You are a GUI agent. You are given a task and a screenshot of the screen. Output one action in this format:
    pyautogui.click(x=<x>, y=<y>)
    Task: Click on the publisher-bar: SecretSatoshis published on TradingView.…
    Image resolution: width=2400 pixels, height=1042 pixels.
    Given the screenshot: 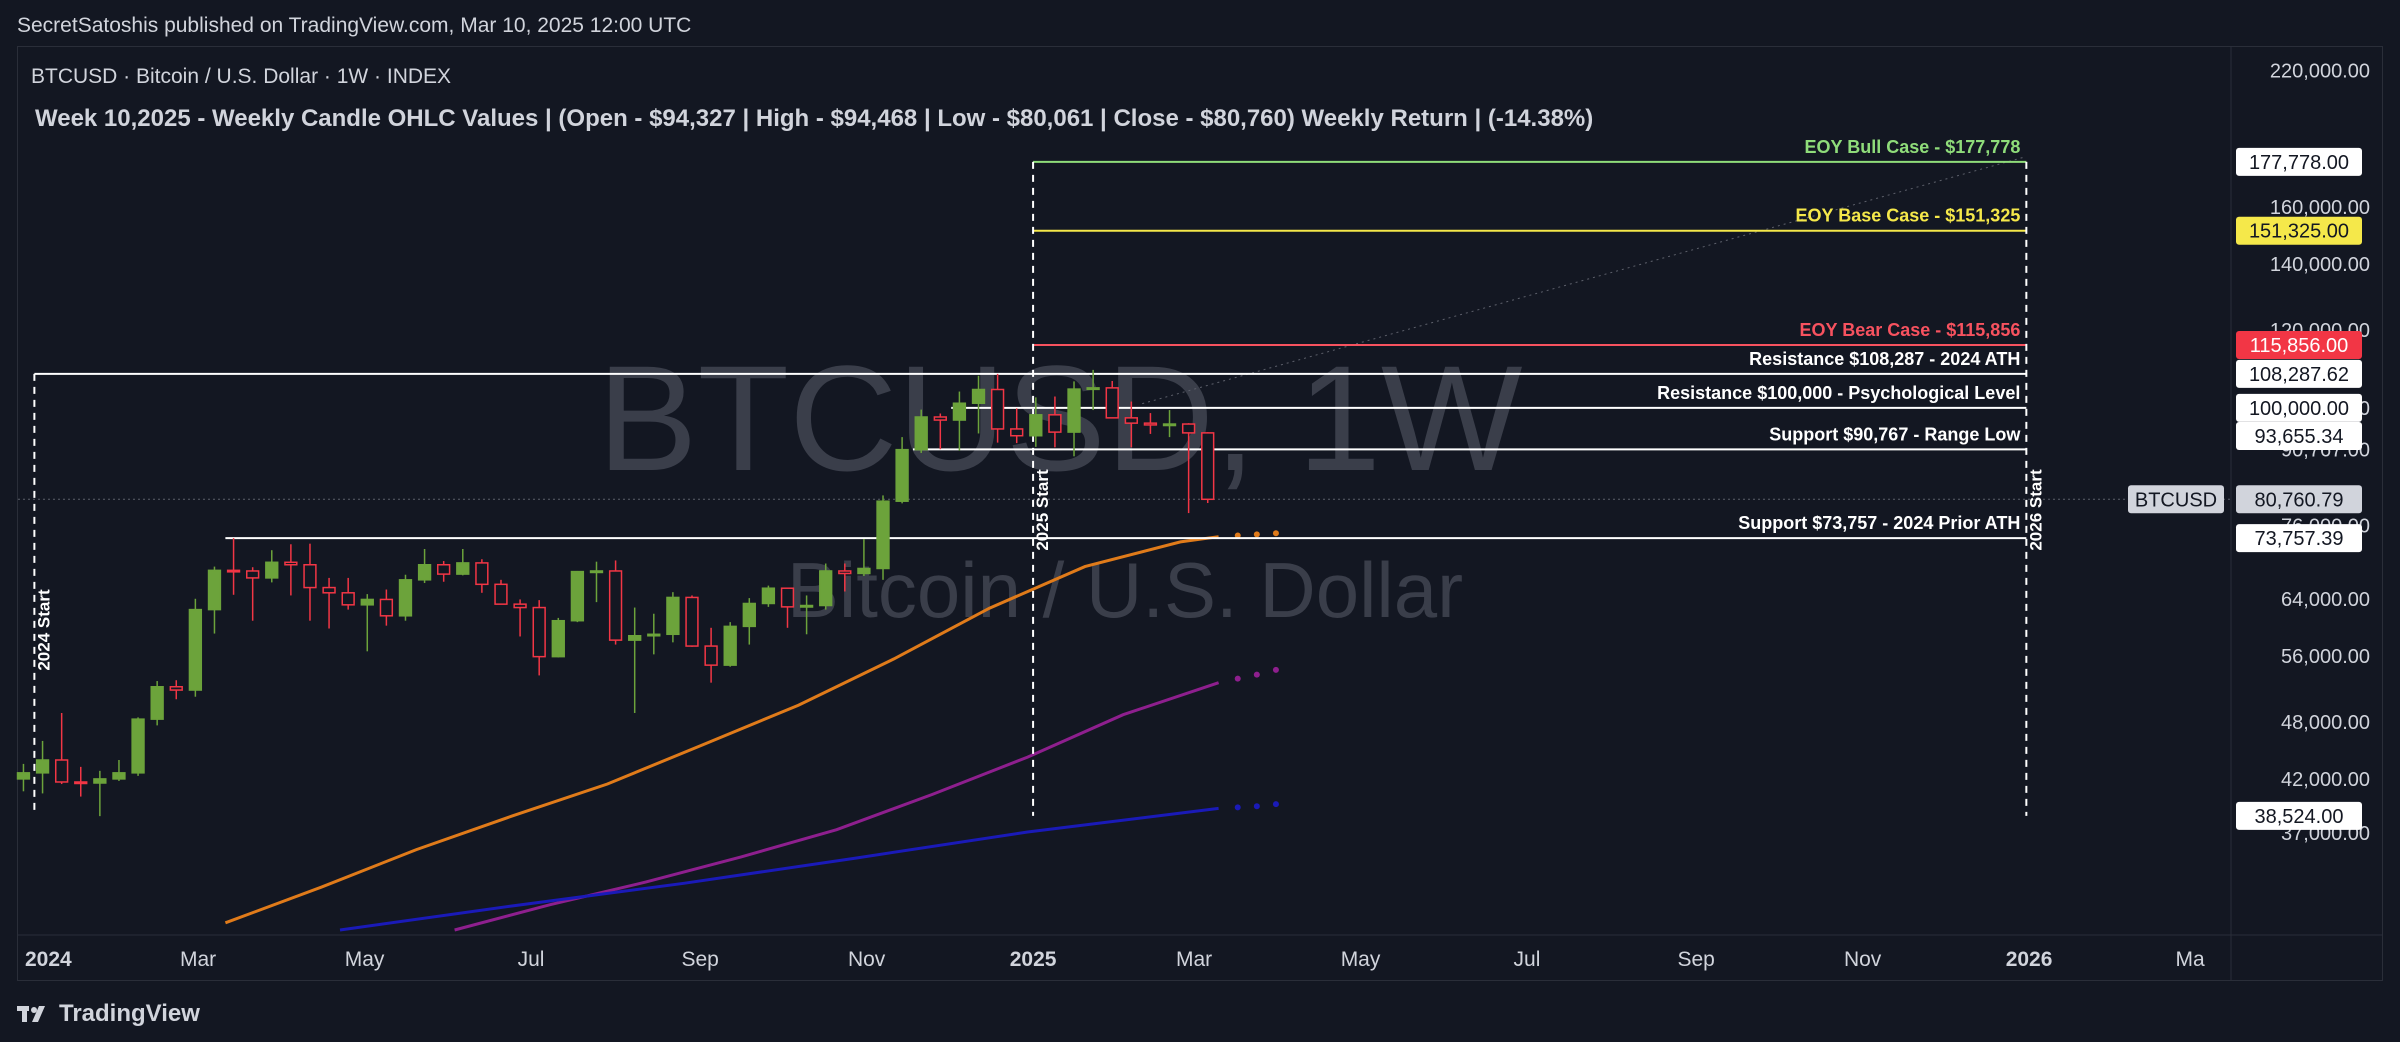 What is the action you would take?
    pyautogui.click(x=1200, y=23)
    